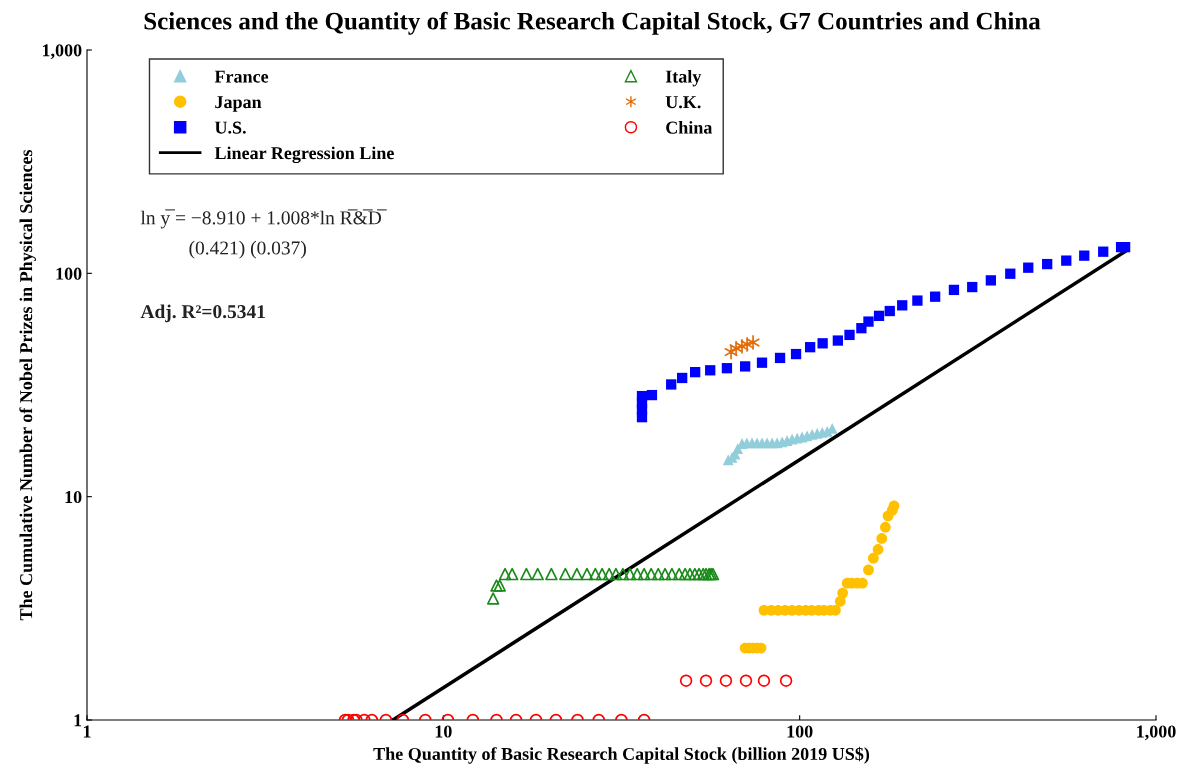  I want to click on annotation: Adj. R²=0.5341, so click(202, 313).